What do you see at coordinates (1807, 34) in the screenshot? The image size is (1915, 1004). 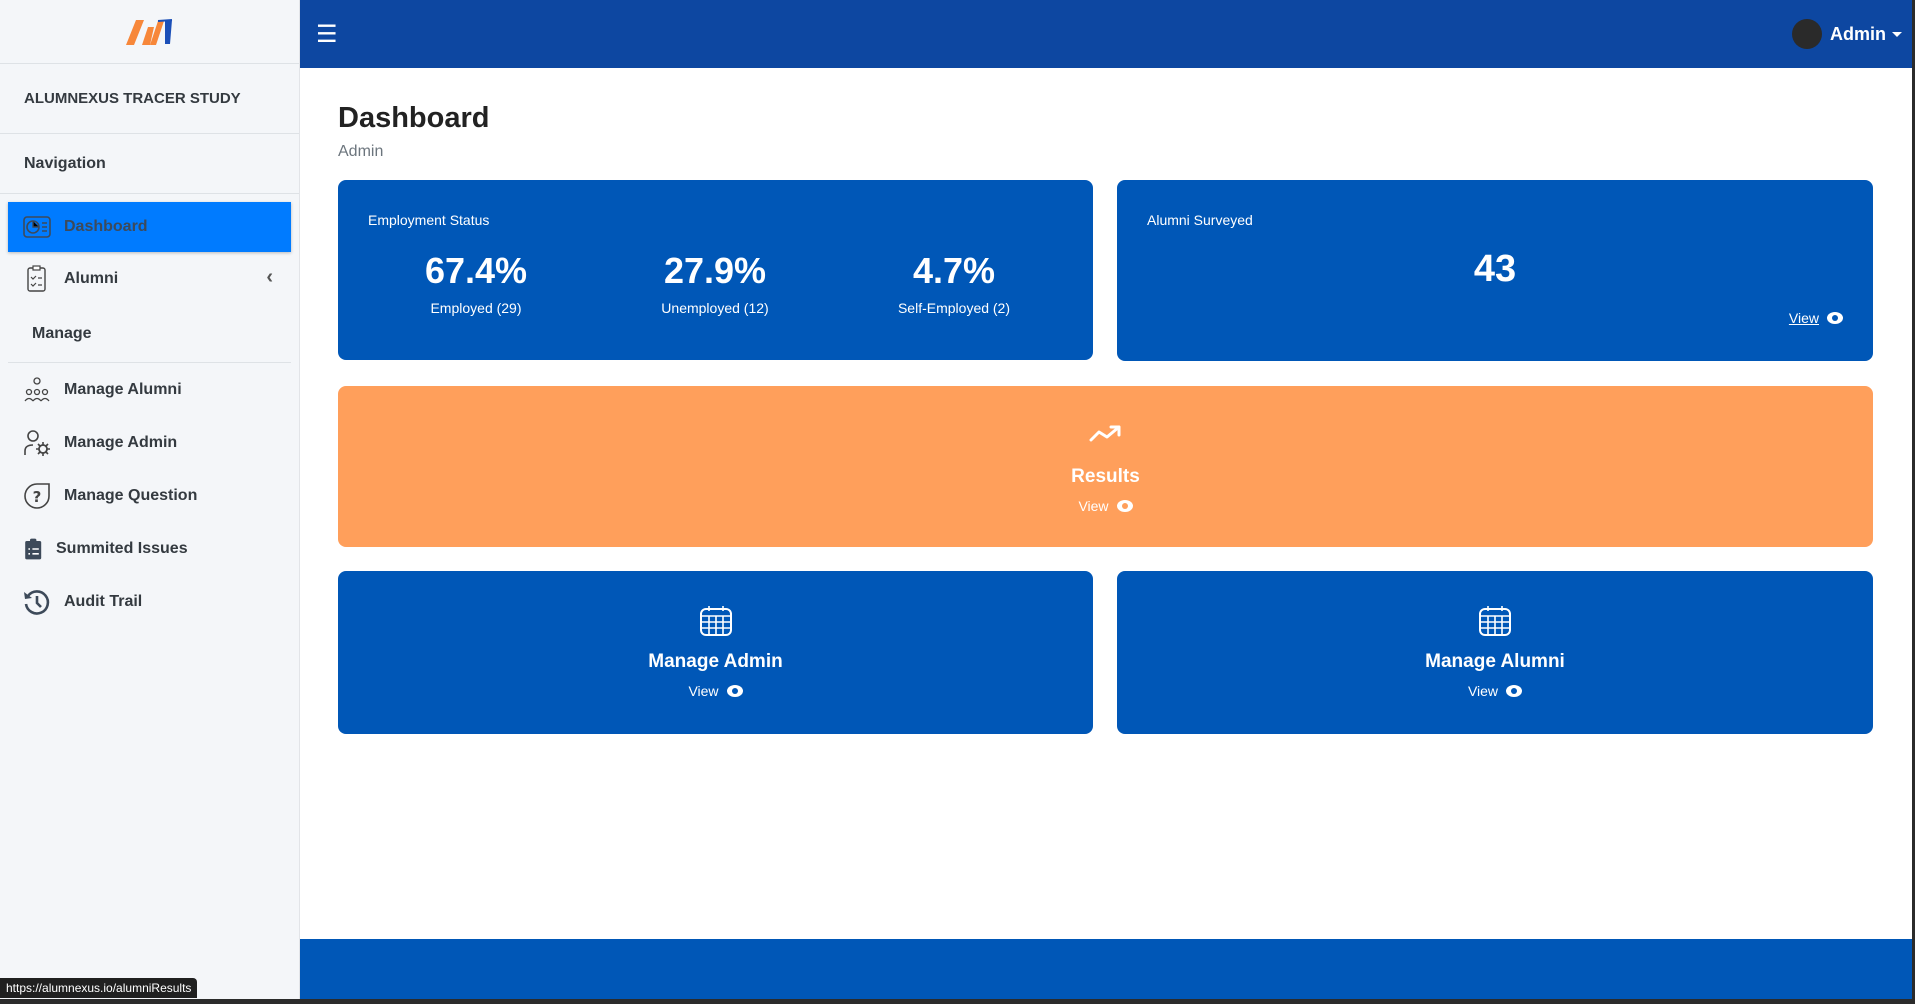 I see `avatar` at bounding box center [1807, 34].